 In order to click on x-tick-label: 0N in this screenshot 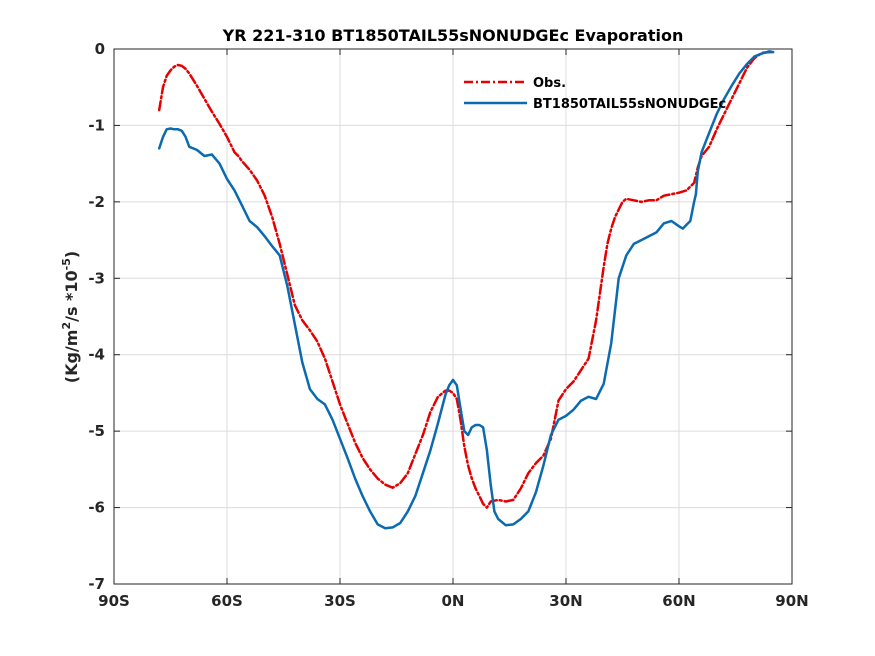, I will do `click(453, 601)`.